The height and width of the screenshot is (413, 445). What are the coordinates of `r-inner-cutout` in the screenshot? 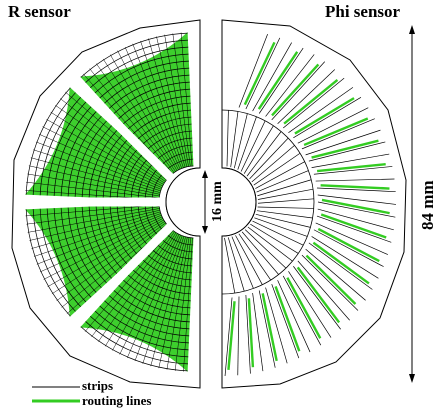 It's located at (183, 202).